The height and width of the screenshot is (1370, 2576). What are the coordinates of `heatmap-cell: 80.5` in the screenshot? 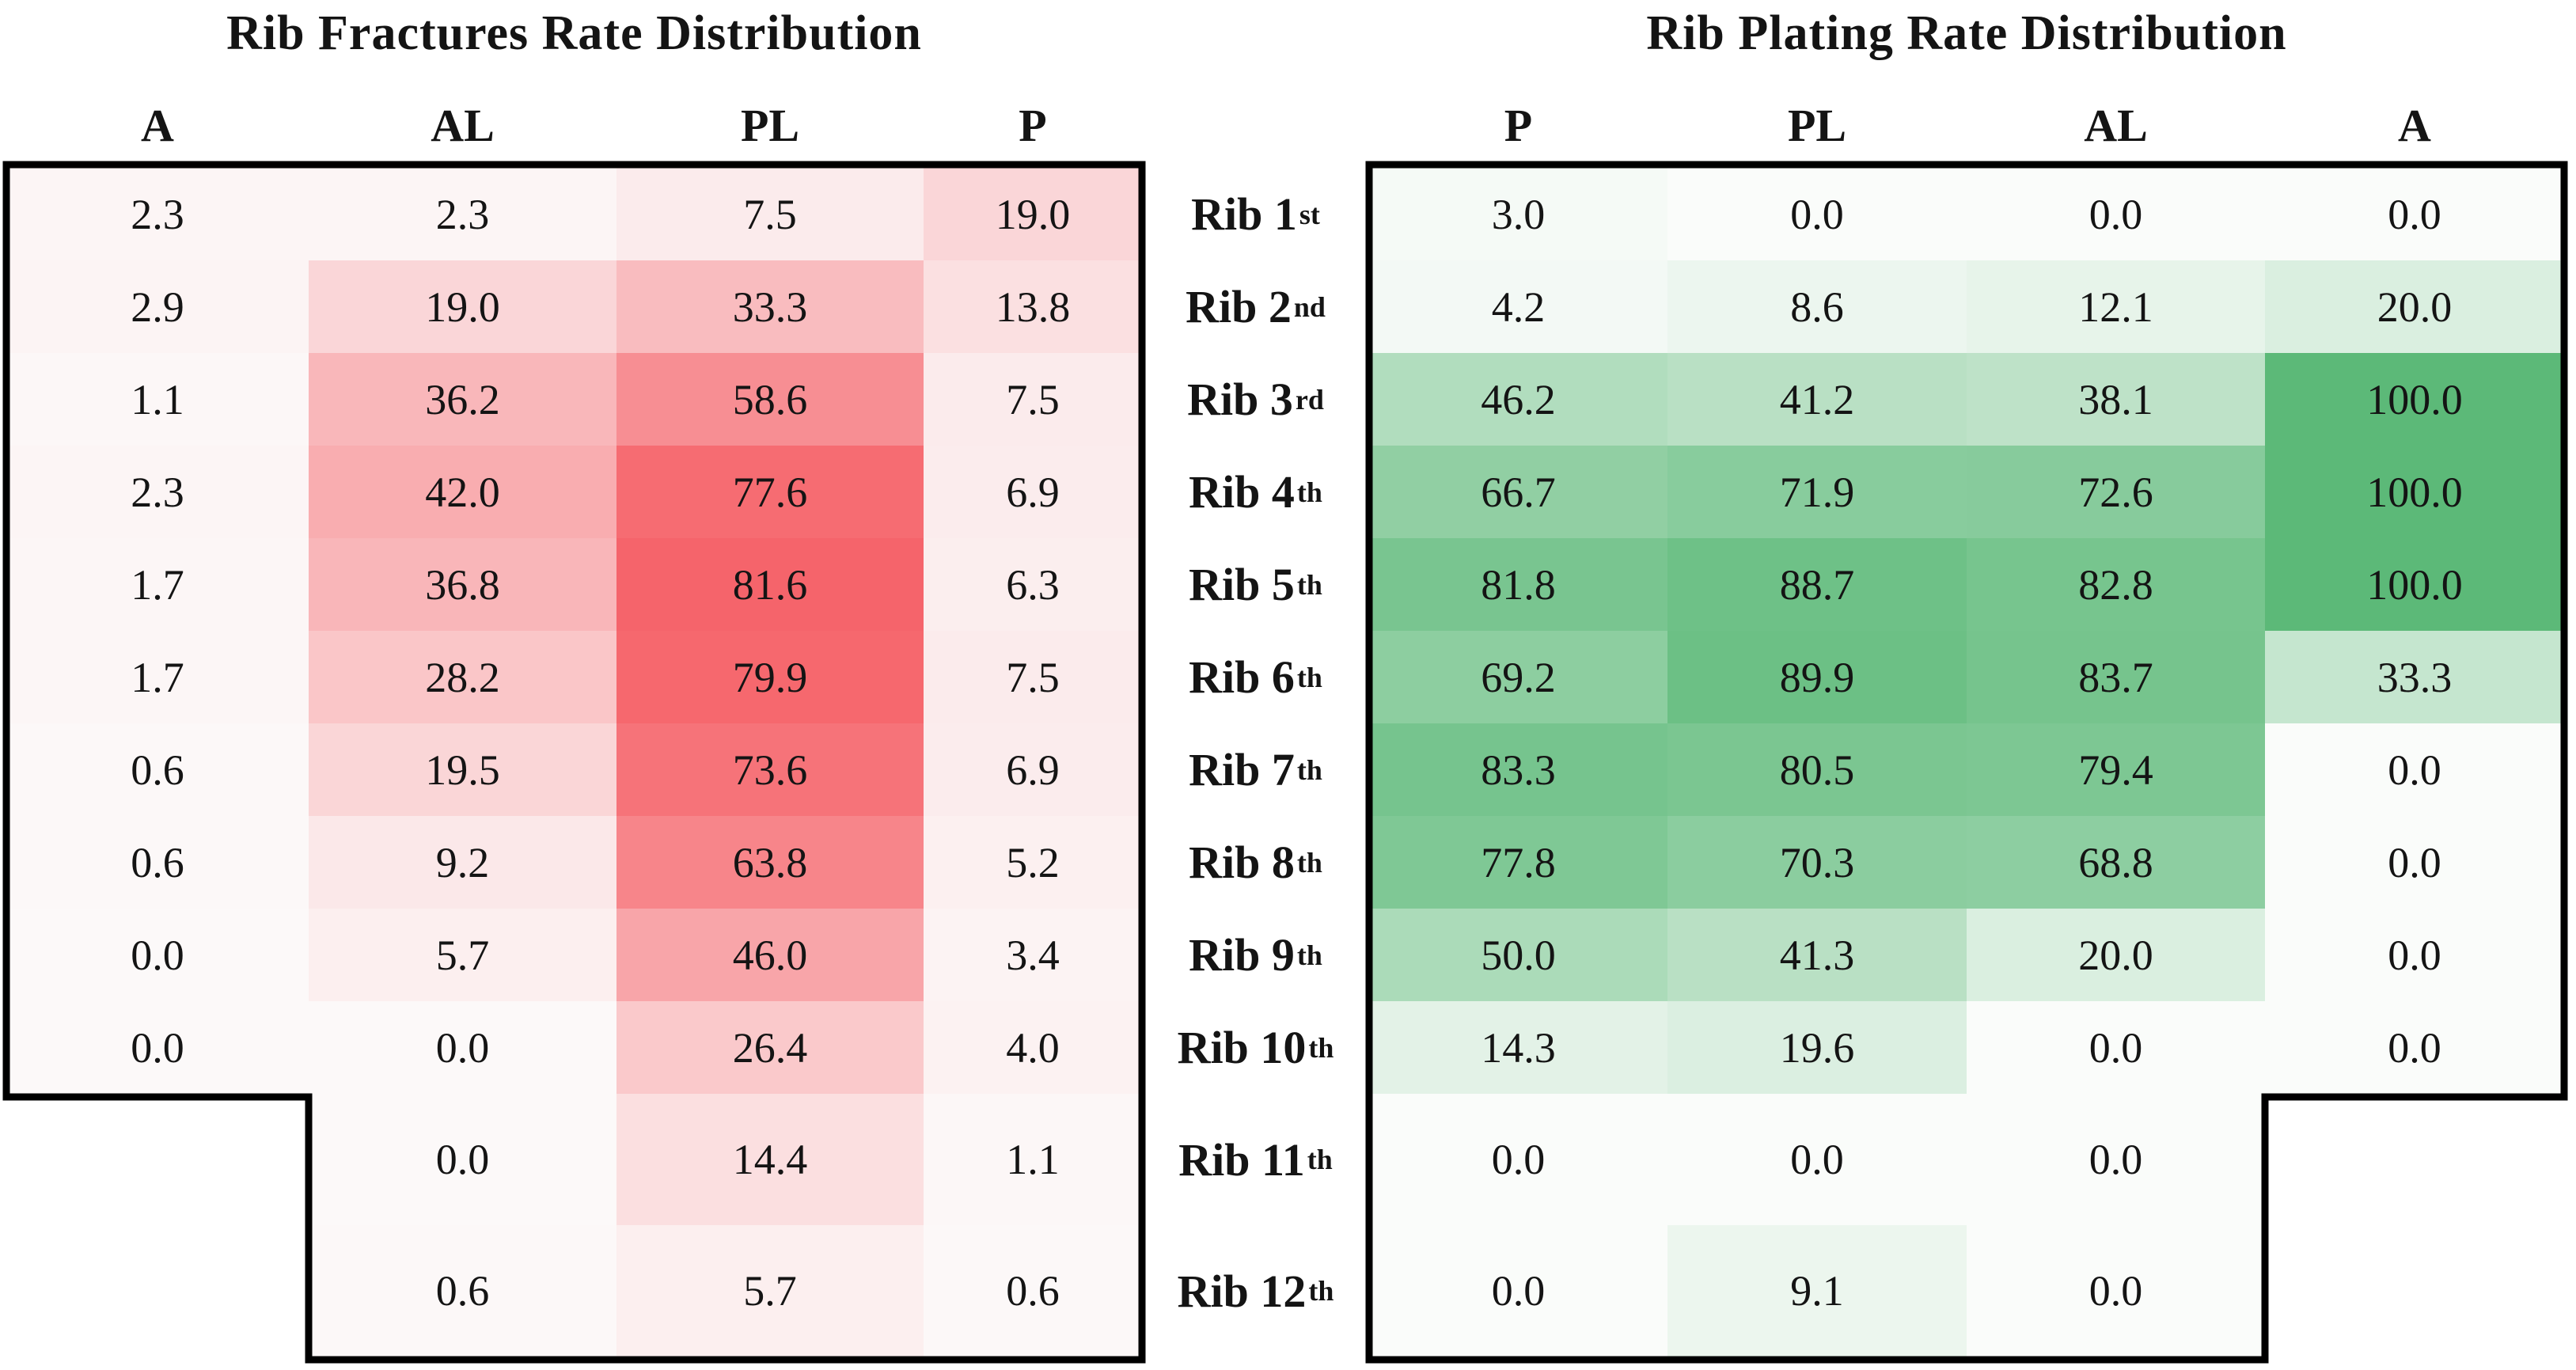 It's located at (1817, 769).